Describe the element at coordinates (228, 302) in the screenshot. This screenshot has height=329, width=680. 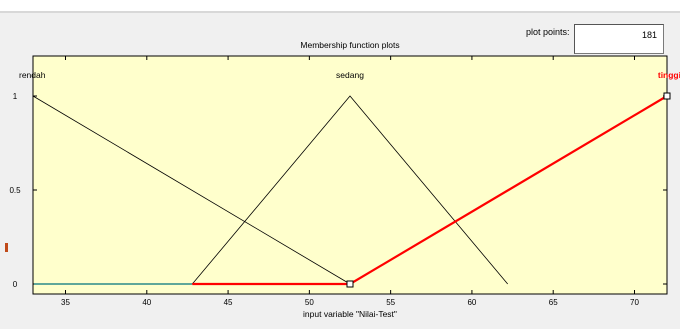
I see `x-tick-label: 45` at that location.